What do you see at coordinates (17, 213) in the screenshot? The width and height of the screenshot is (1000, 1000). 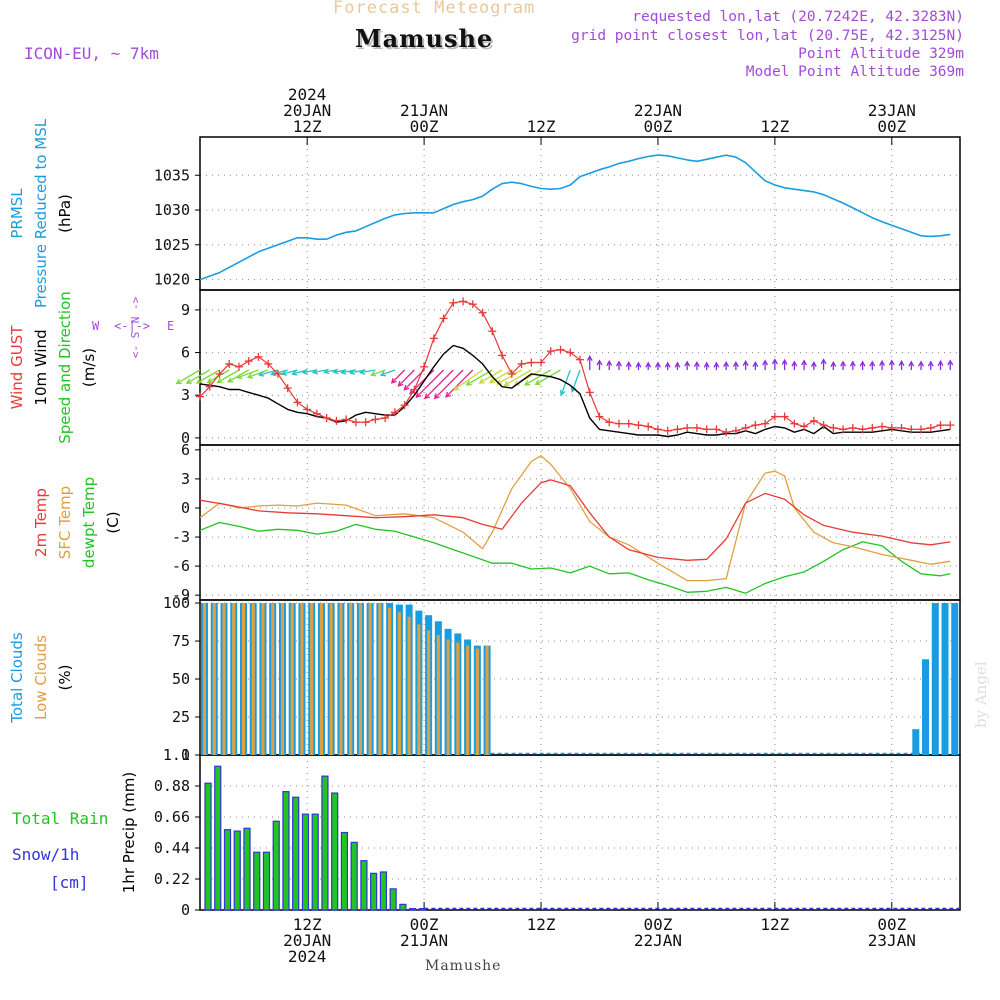 I see `pressure-axis-label: PRMSL` at bounding box center [17, 213].